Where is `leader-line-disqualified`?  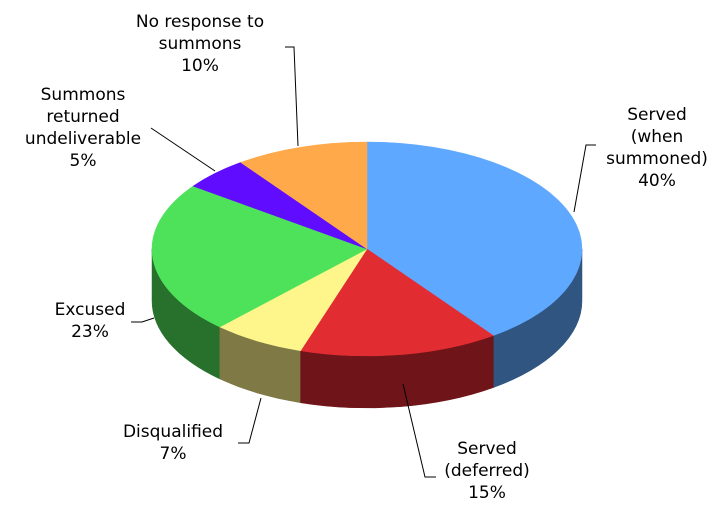
leader-line-disqualified is located at coordinates (250, 420).